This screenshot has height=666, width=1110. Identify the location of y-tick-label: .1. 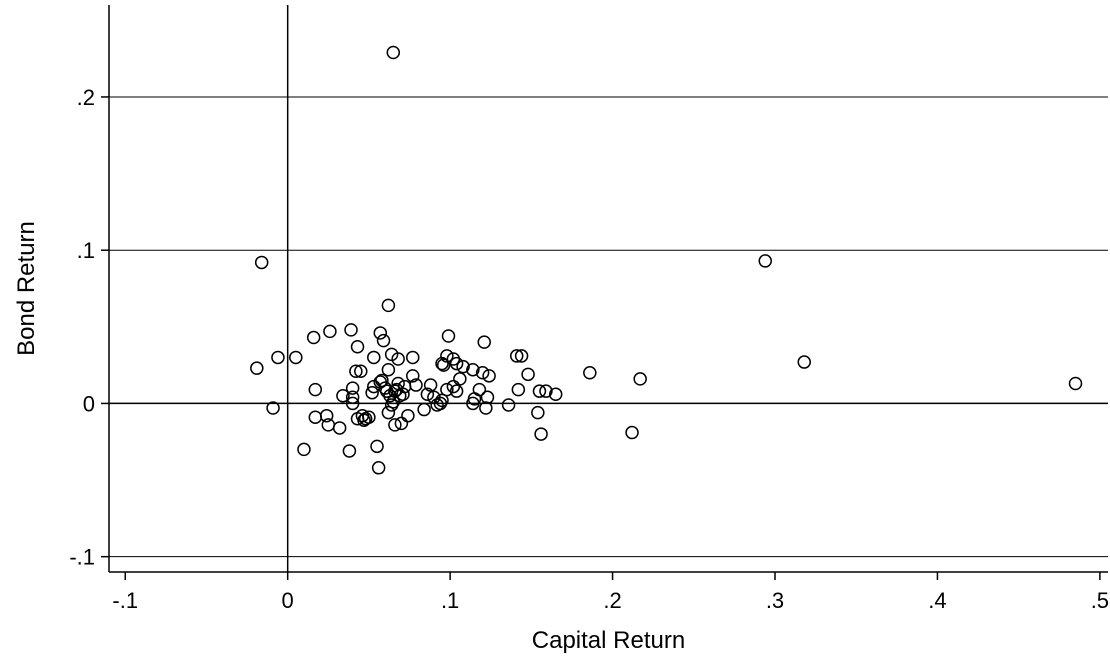
(86, 250).